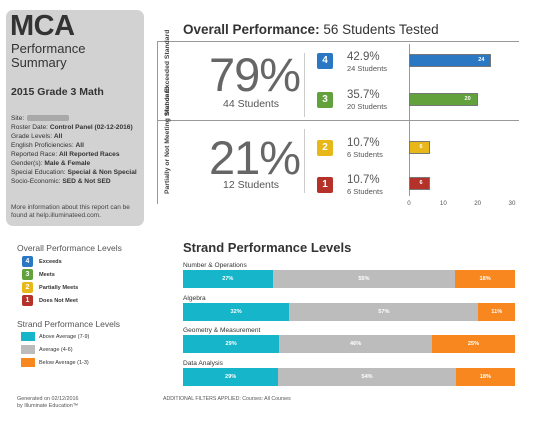 Image resolution: width=536 pixels, height=427 pixels. What do you see at coordinates (194, 298) in the screenshot?
I see `strand-label: Algebra` at bounding box center [194, 298].